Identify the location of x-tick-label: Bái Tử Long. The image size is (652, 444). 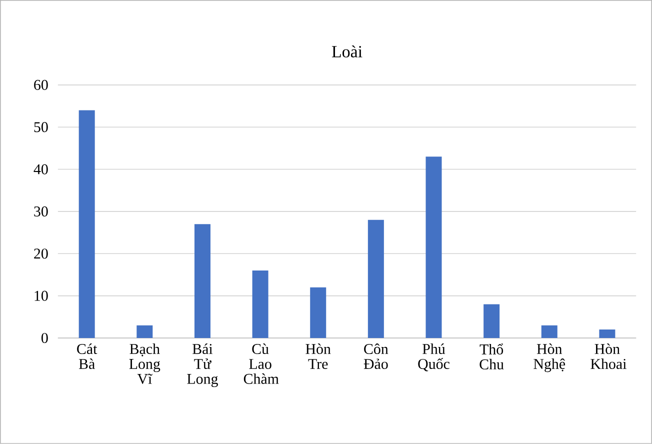
(202, 366).